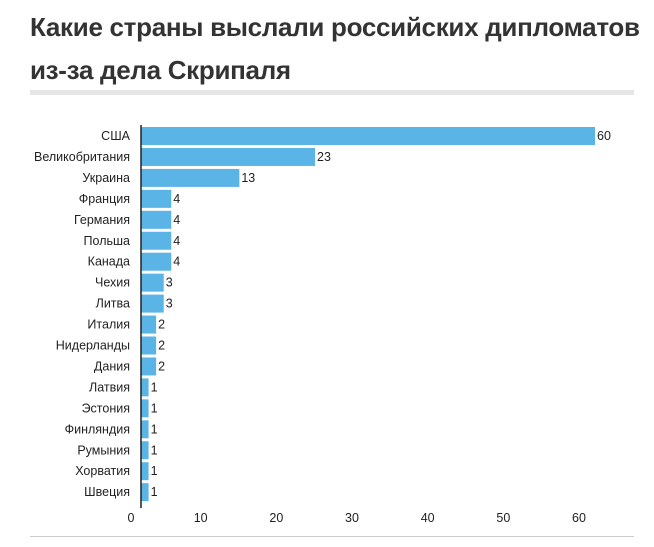  What do you see at coordinates (579, 518) in the screenshot?
I see `x-tick-label: 60` at bounding box center [579, 518].